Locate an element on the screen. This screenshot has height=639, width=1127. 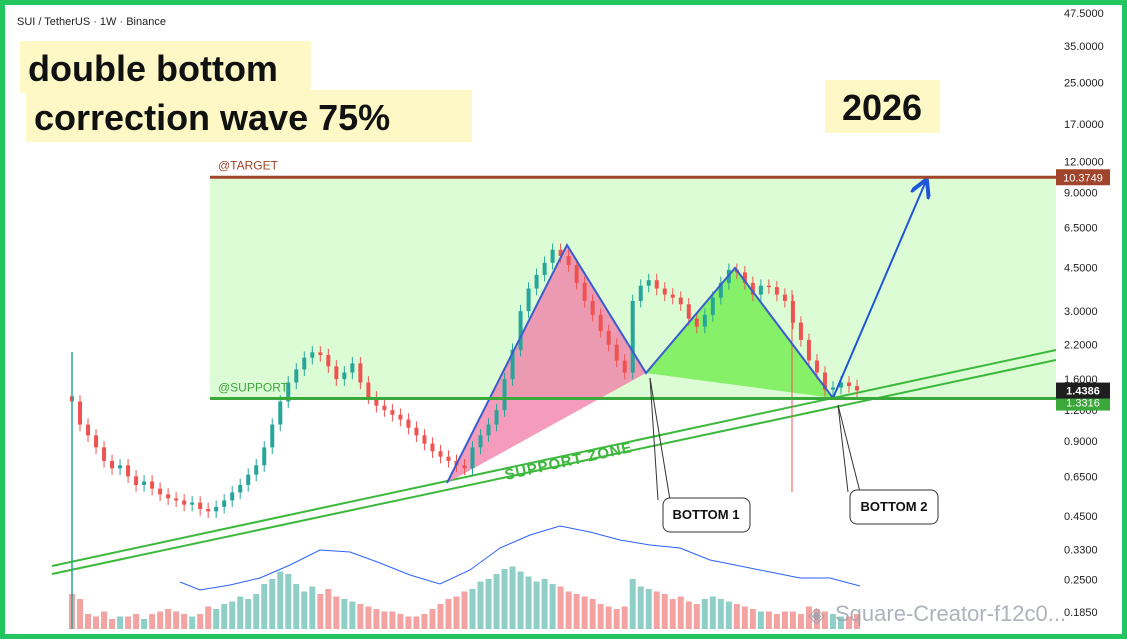
axis-tick-label: 47.5000 is located at coordinates (1084, 14).